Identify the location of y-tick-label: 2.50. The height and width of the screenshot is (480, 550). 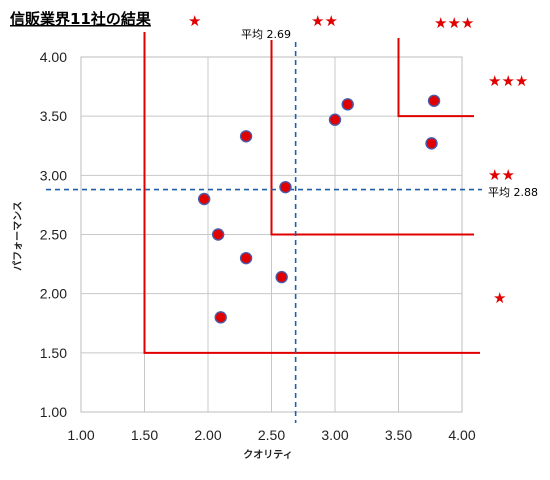
(53, 235).